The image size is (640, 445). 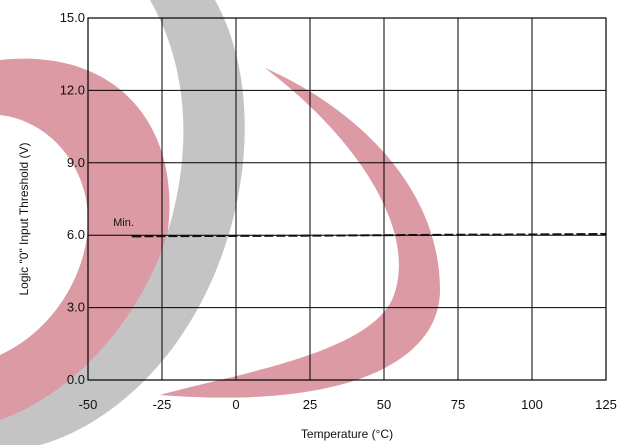 I want to click on series-layer, so click(x=369, y=235).